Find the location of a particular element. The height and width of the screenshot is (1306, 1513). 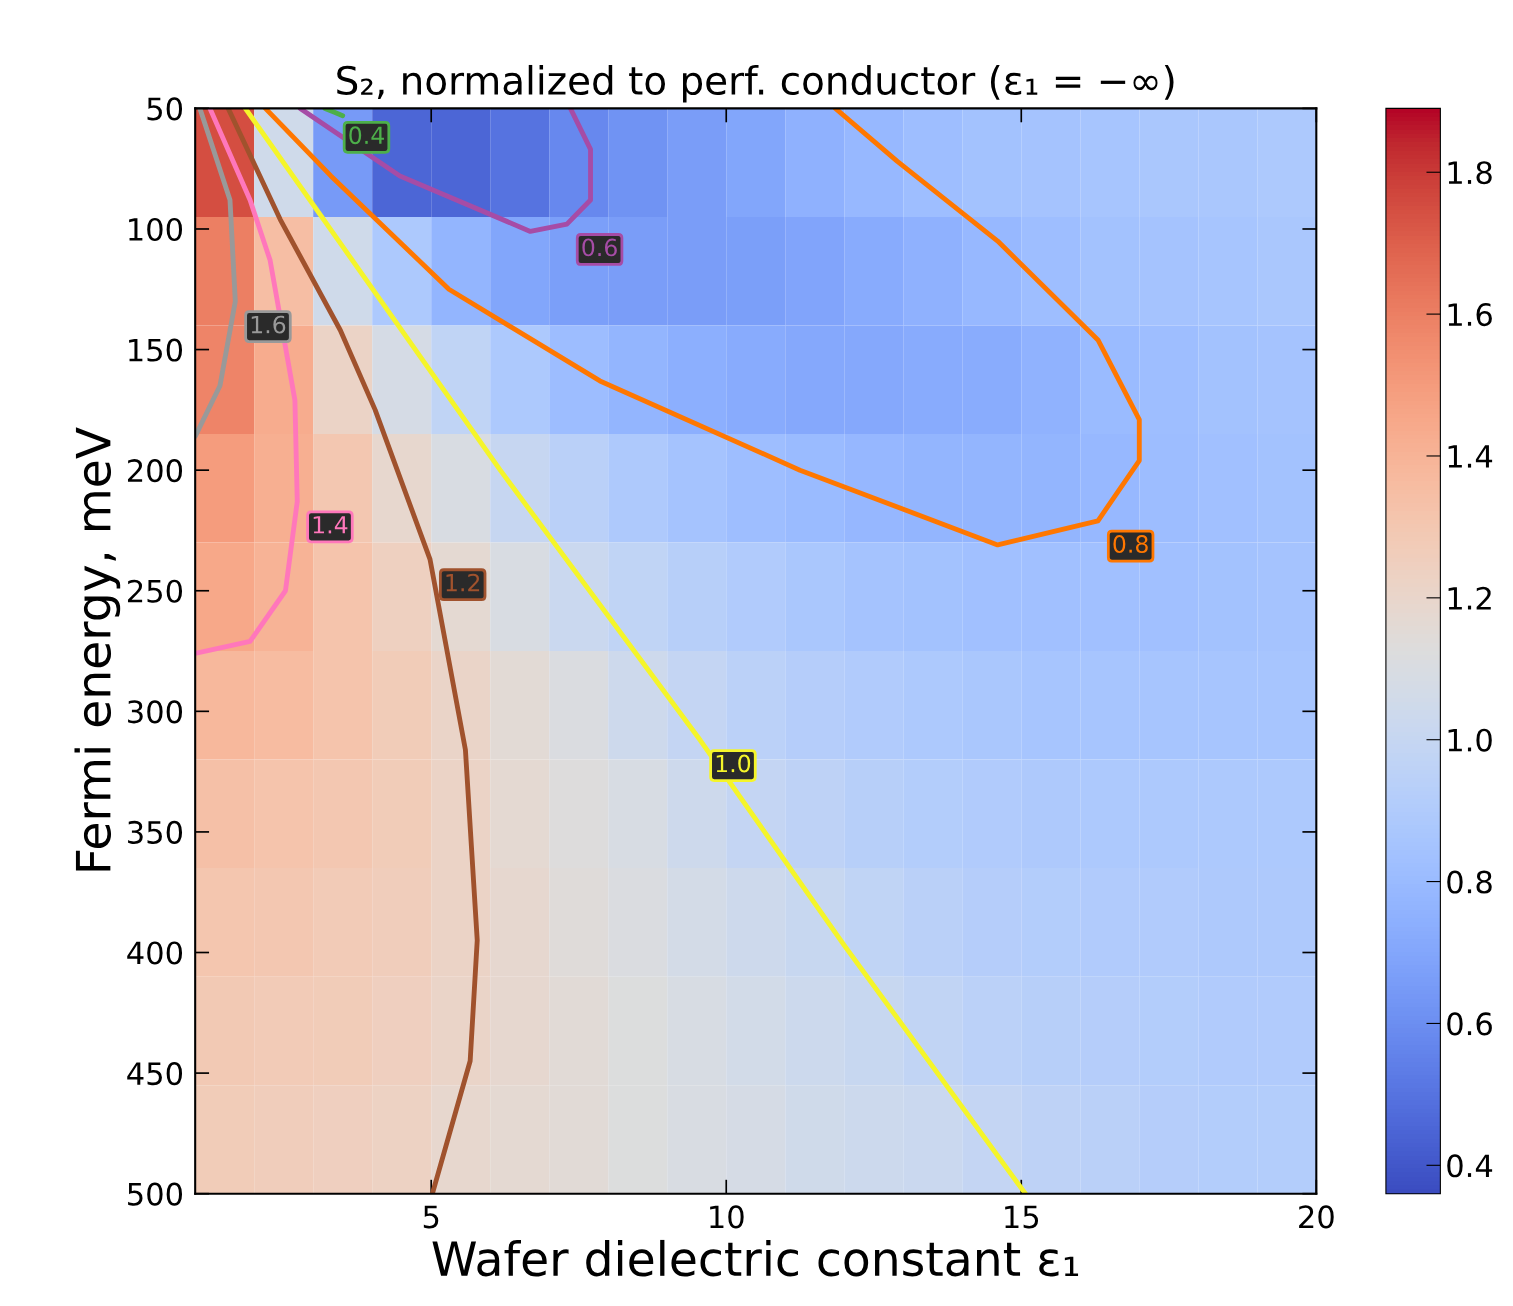

y-tick-label: 350 is located at coordinates (155, 832).